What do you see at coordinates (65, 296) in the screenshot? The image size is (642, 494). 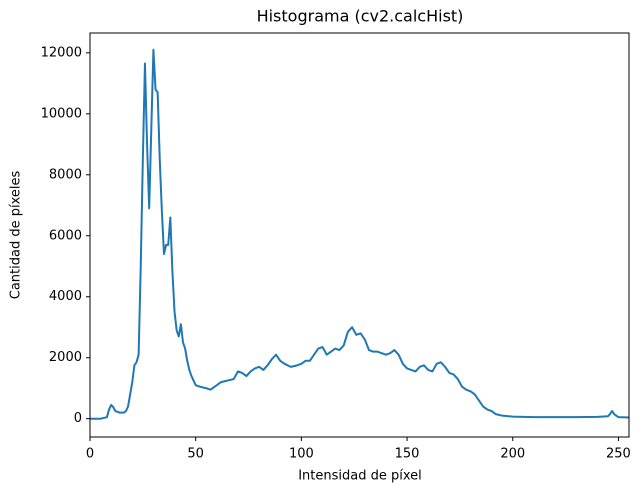 I see `y-tick-label: 4000` at bounding box center [65, 296].